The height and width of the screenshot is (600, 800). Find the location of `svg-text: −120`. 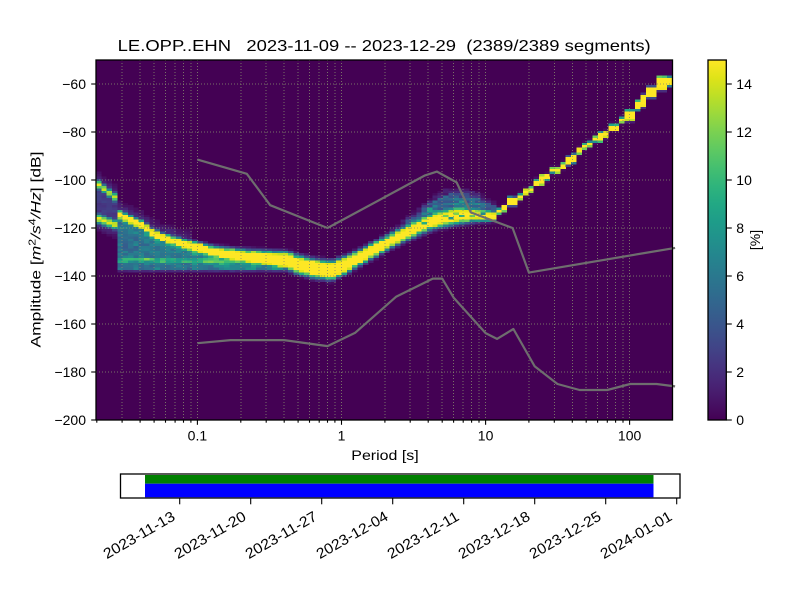

svg-text: −120 is located at coordinates (70, 228).